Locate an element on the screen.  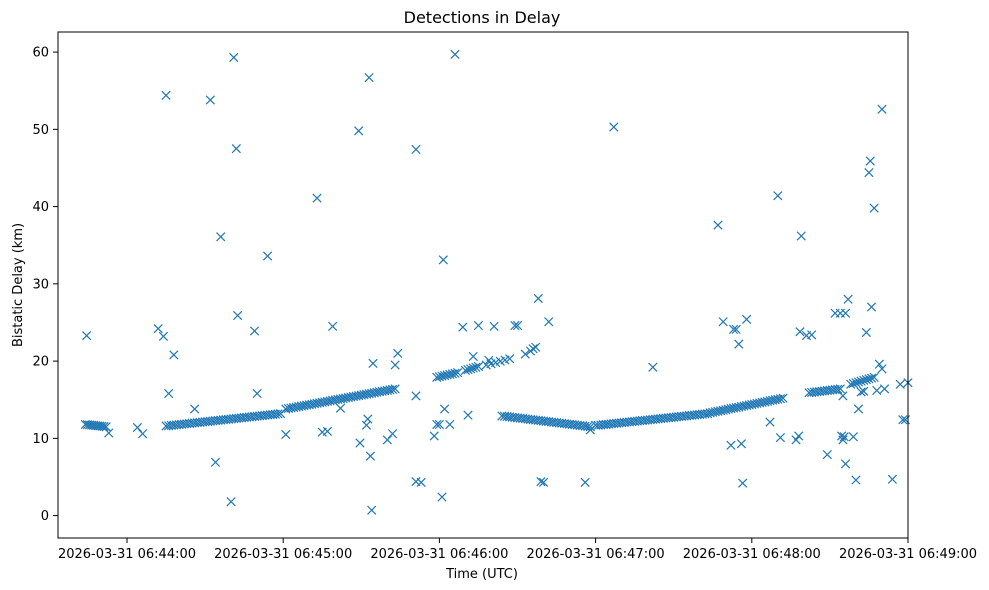
y-tick-label: 30 is located at coordinates (40, 284).